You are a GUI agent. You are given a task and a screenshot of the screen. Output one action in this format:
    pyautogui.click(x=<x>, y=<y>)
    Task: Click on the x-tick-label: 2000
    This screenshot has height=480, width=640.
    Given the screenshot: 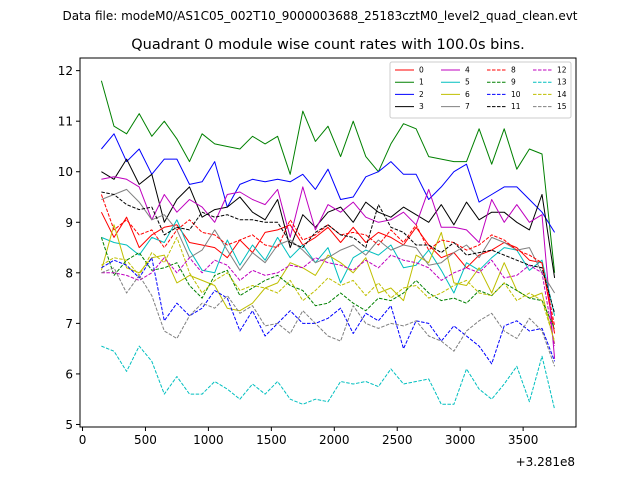 What is the action you would take?
    pyautogui.click(x=334, y=440)
    